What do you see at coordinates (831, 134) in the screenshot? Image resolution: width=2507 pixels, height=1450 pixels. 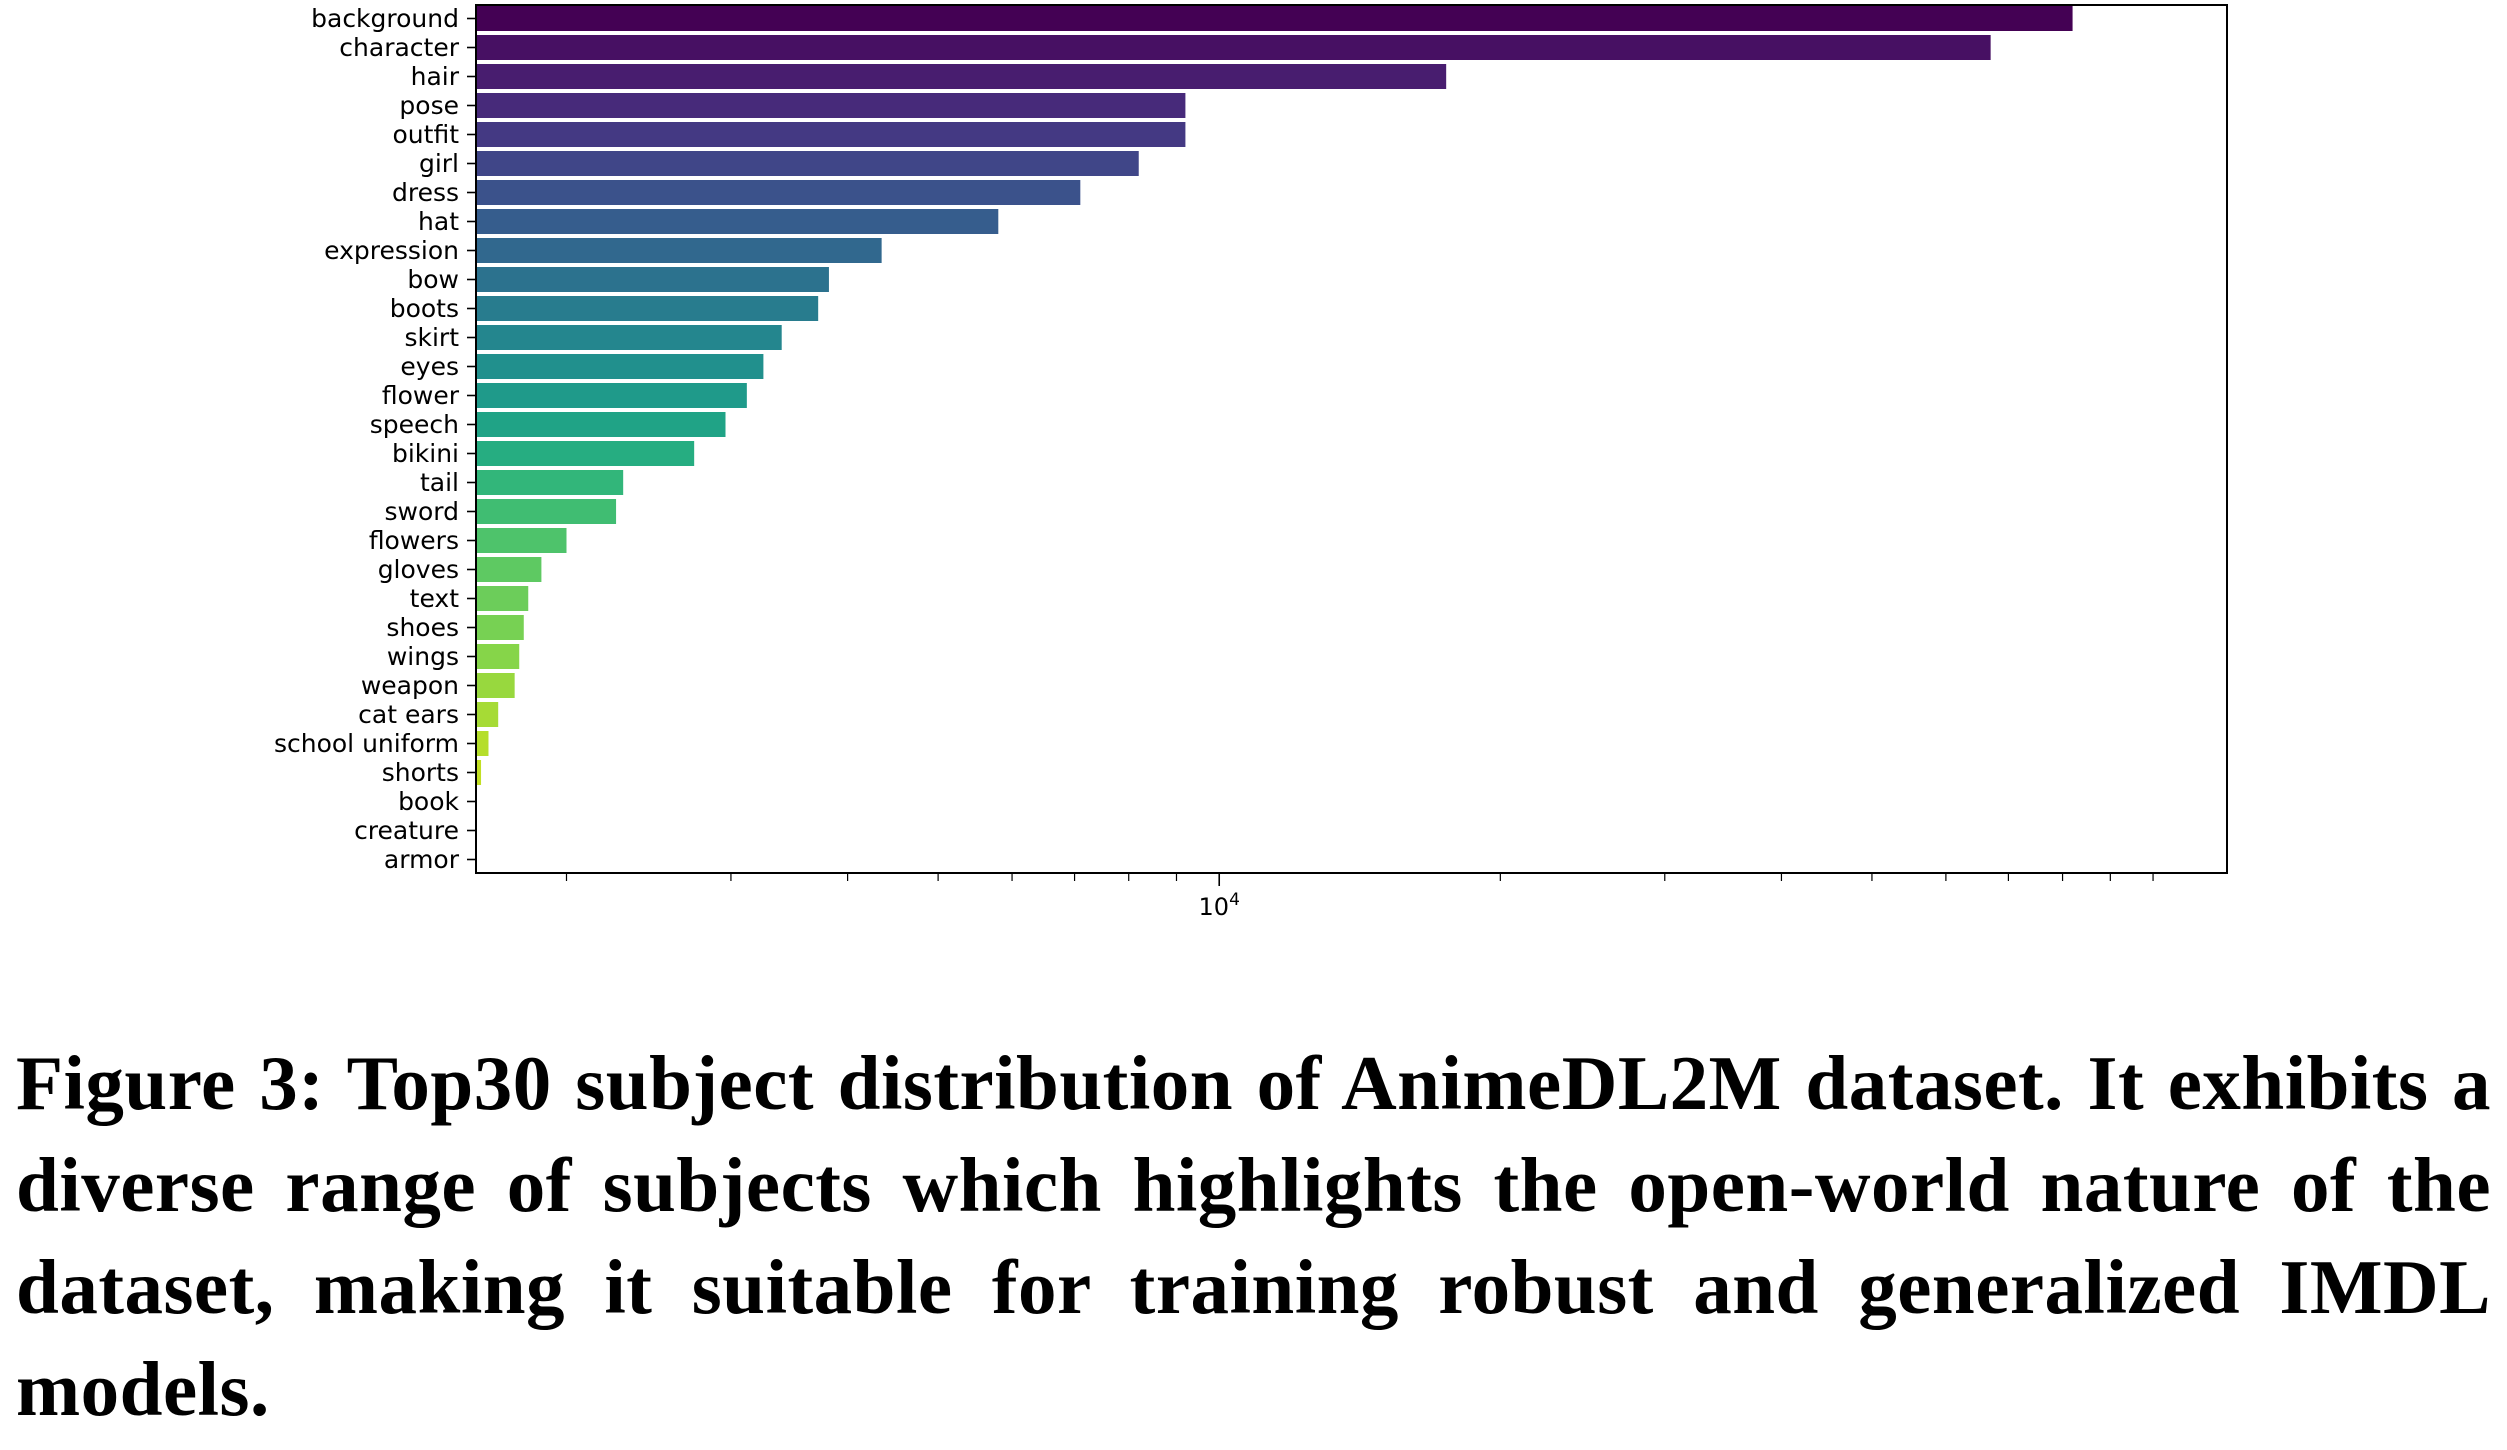 I see `bar-outfit` at bounding box center [831, 134].